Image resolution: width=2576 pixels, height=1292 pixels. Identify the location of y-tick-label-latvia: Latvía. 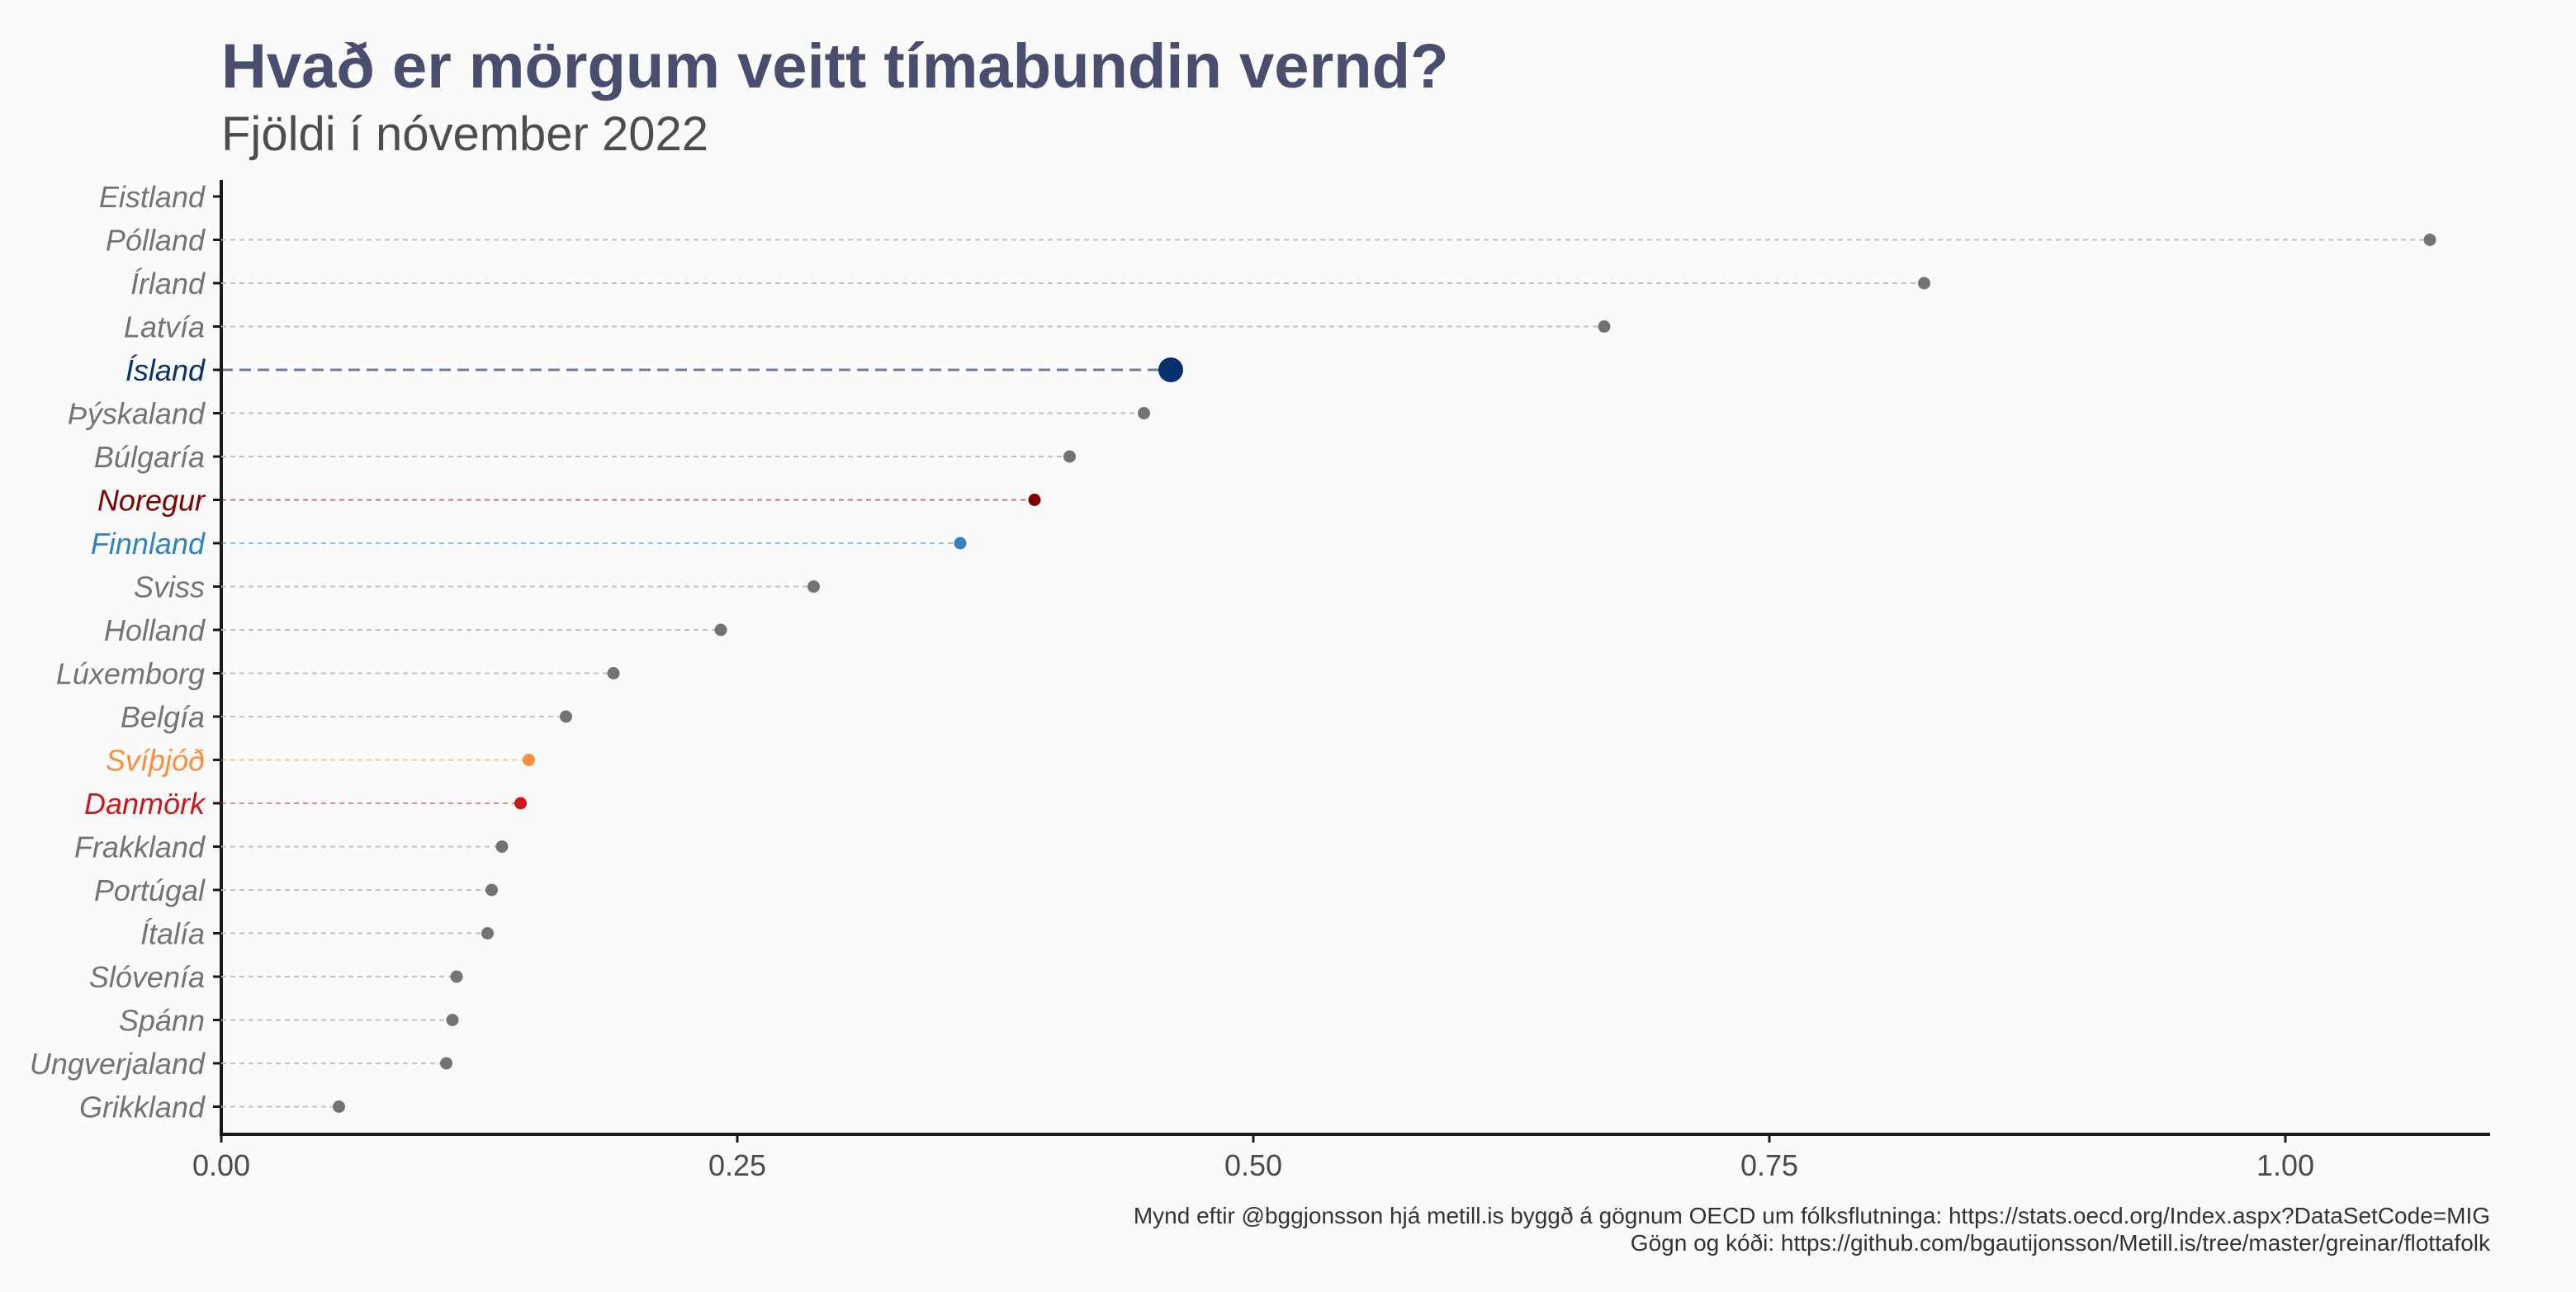
(164, 327).